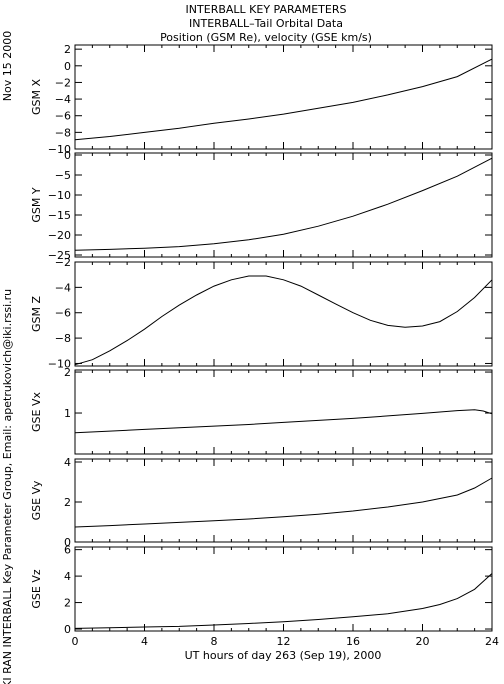 This screenshot has width=504, height=684. I want to click on chart-subtitle: INTERBALL–Tail Orbital Data, so click(266, 23).